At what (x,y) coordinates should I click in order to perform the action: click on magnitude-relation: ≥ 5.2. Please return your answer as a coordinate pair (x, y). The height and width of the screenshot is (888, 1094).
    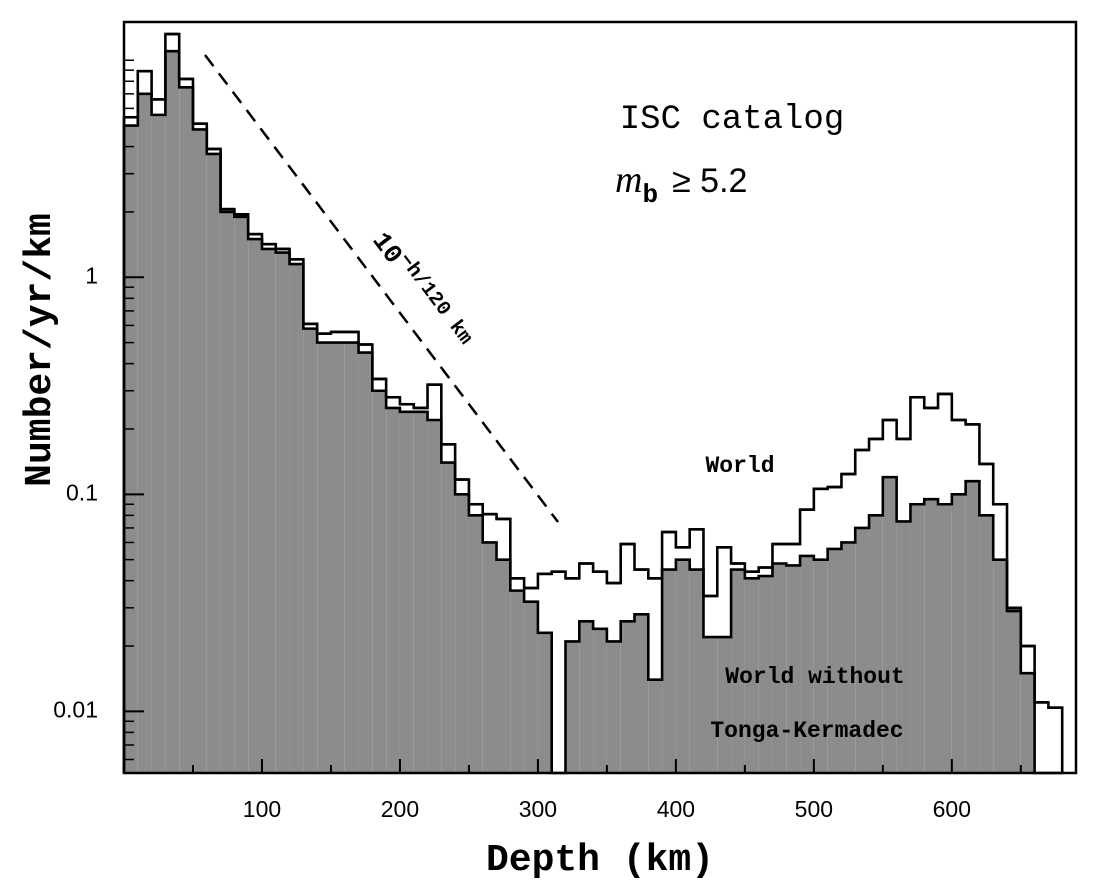
    Looking at the image, I should click on (709, 181).